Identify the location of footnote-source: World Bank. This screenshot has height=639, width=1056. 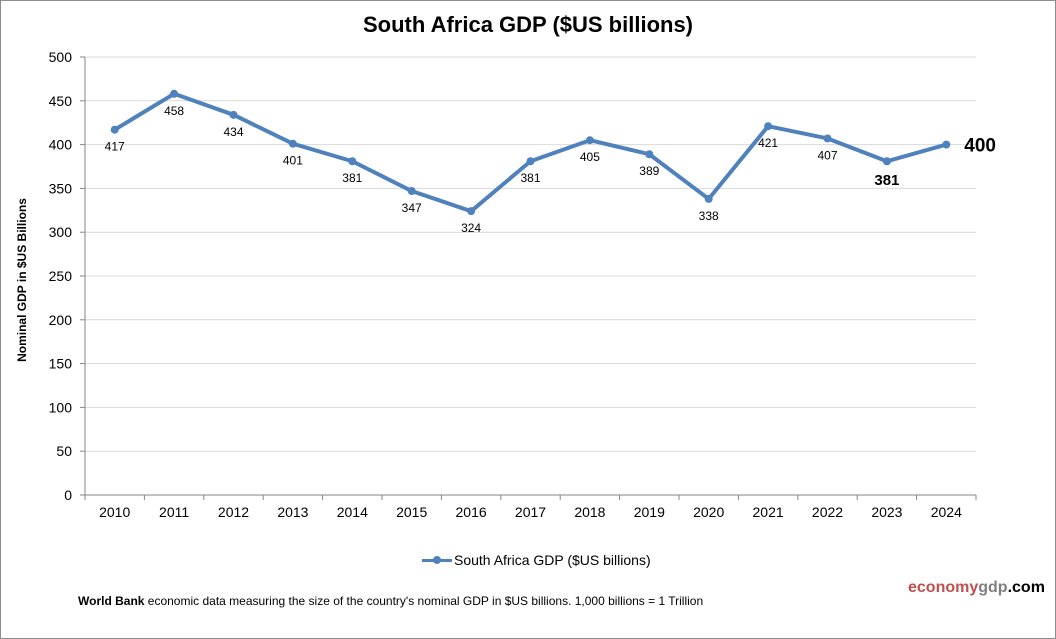
(111, 601).